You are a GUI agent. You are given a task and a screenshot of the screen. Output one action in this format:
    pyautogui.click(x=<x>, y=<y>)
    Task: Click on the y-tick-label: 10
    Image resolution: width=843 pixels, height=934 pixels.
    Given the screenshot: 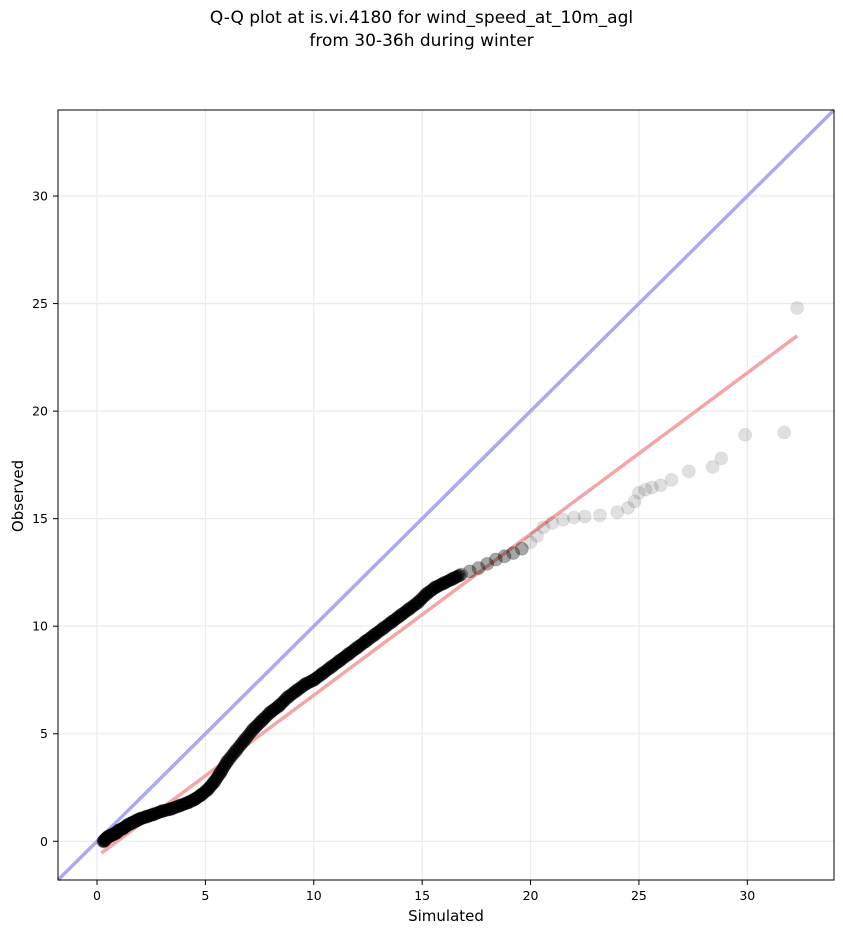 What is the action you would take?
    pyautogui.click(x=40, y=626)
    